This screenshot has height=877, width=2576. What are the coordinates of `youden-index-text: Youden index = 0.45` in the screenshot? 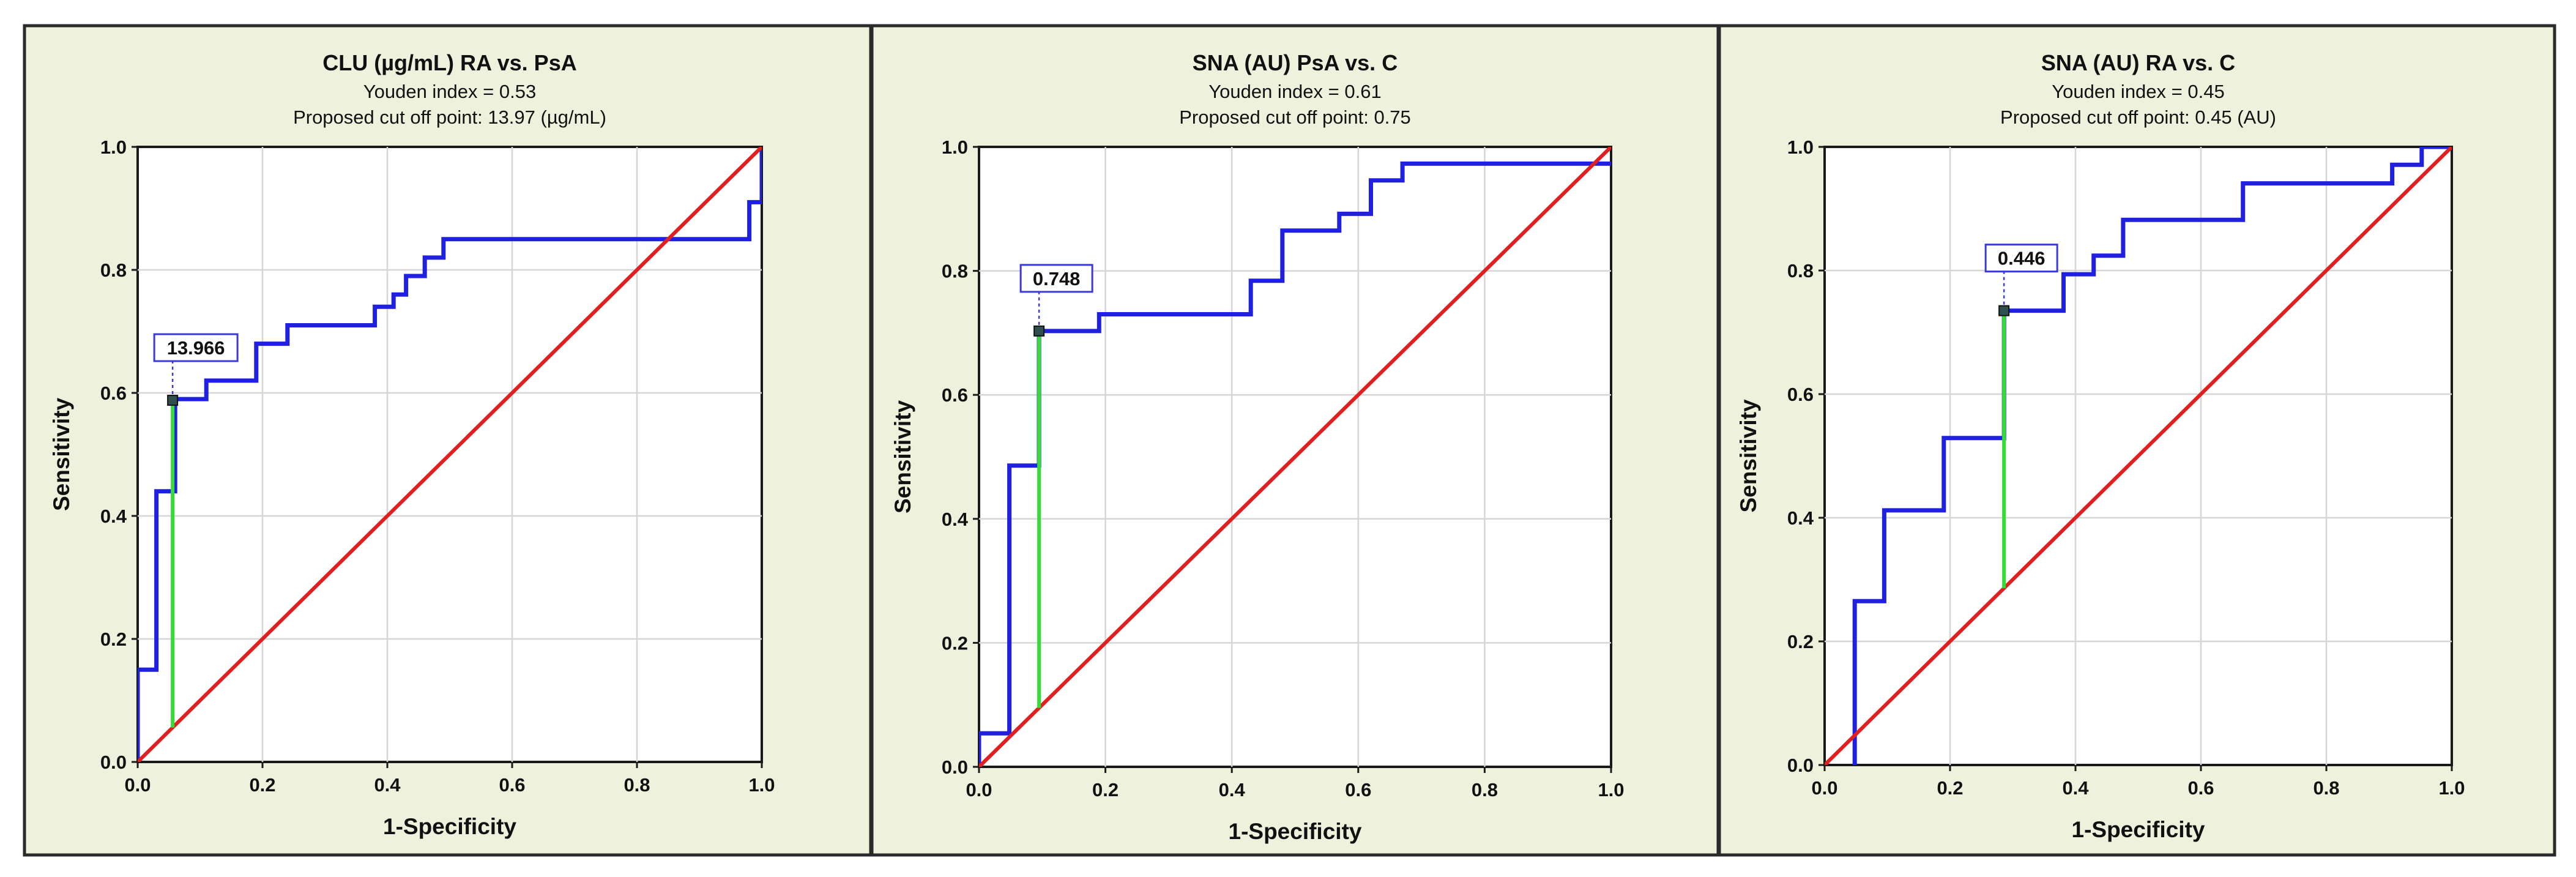 It's located at (2138, 91).